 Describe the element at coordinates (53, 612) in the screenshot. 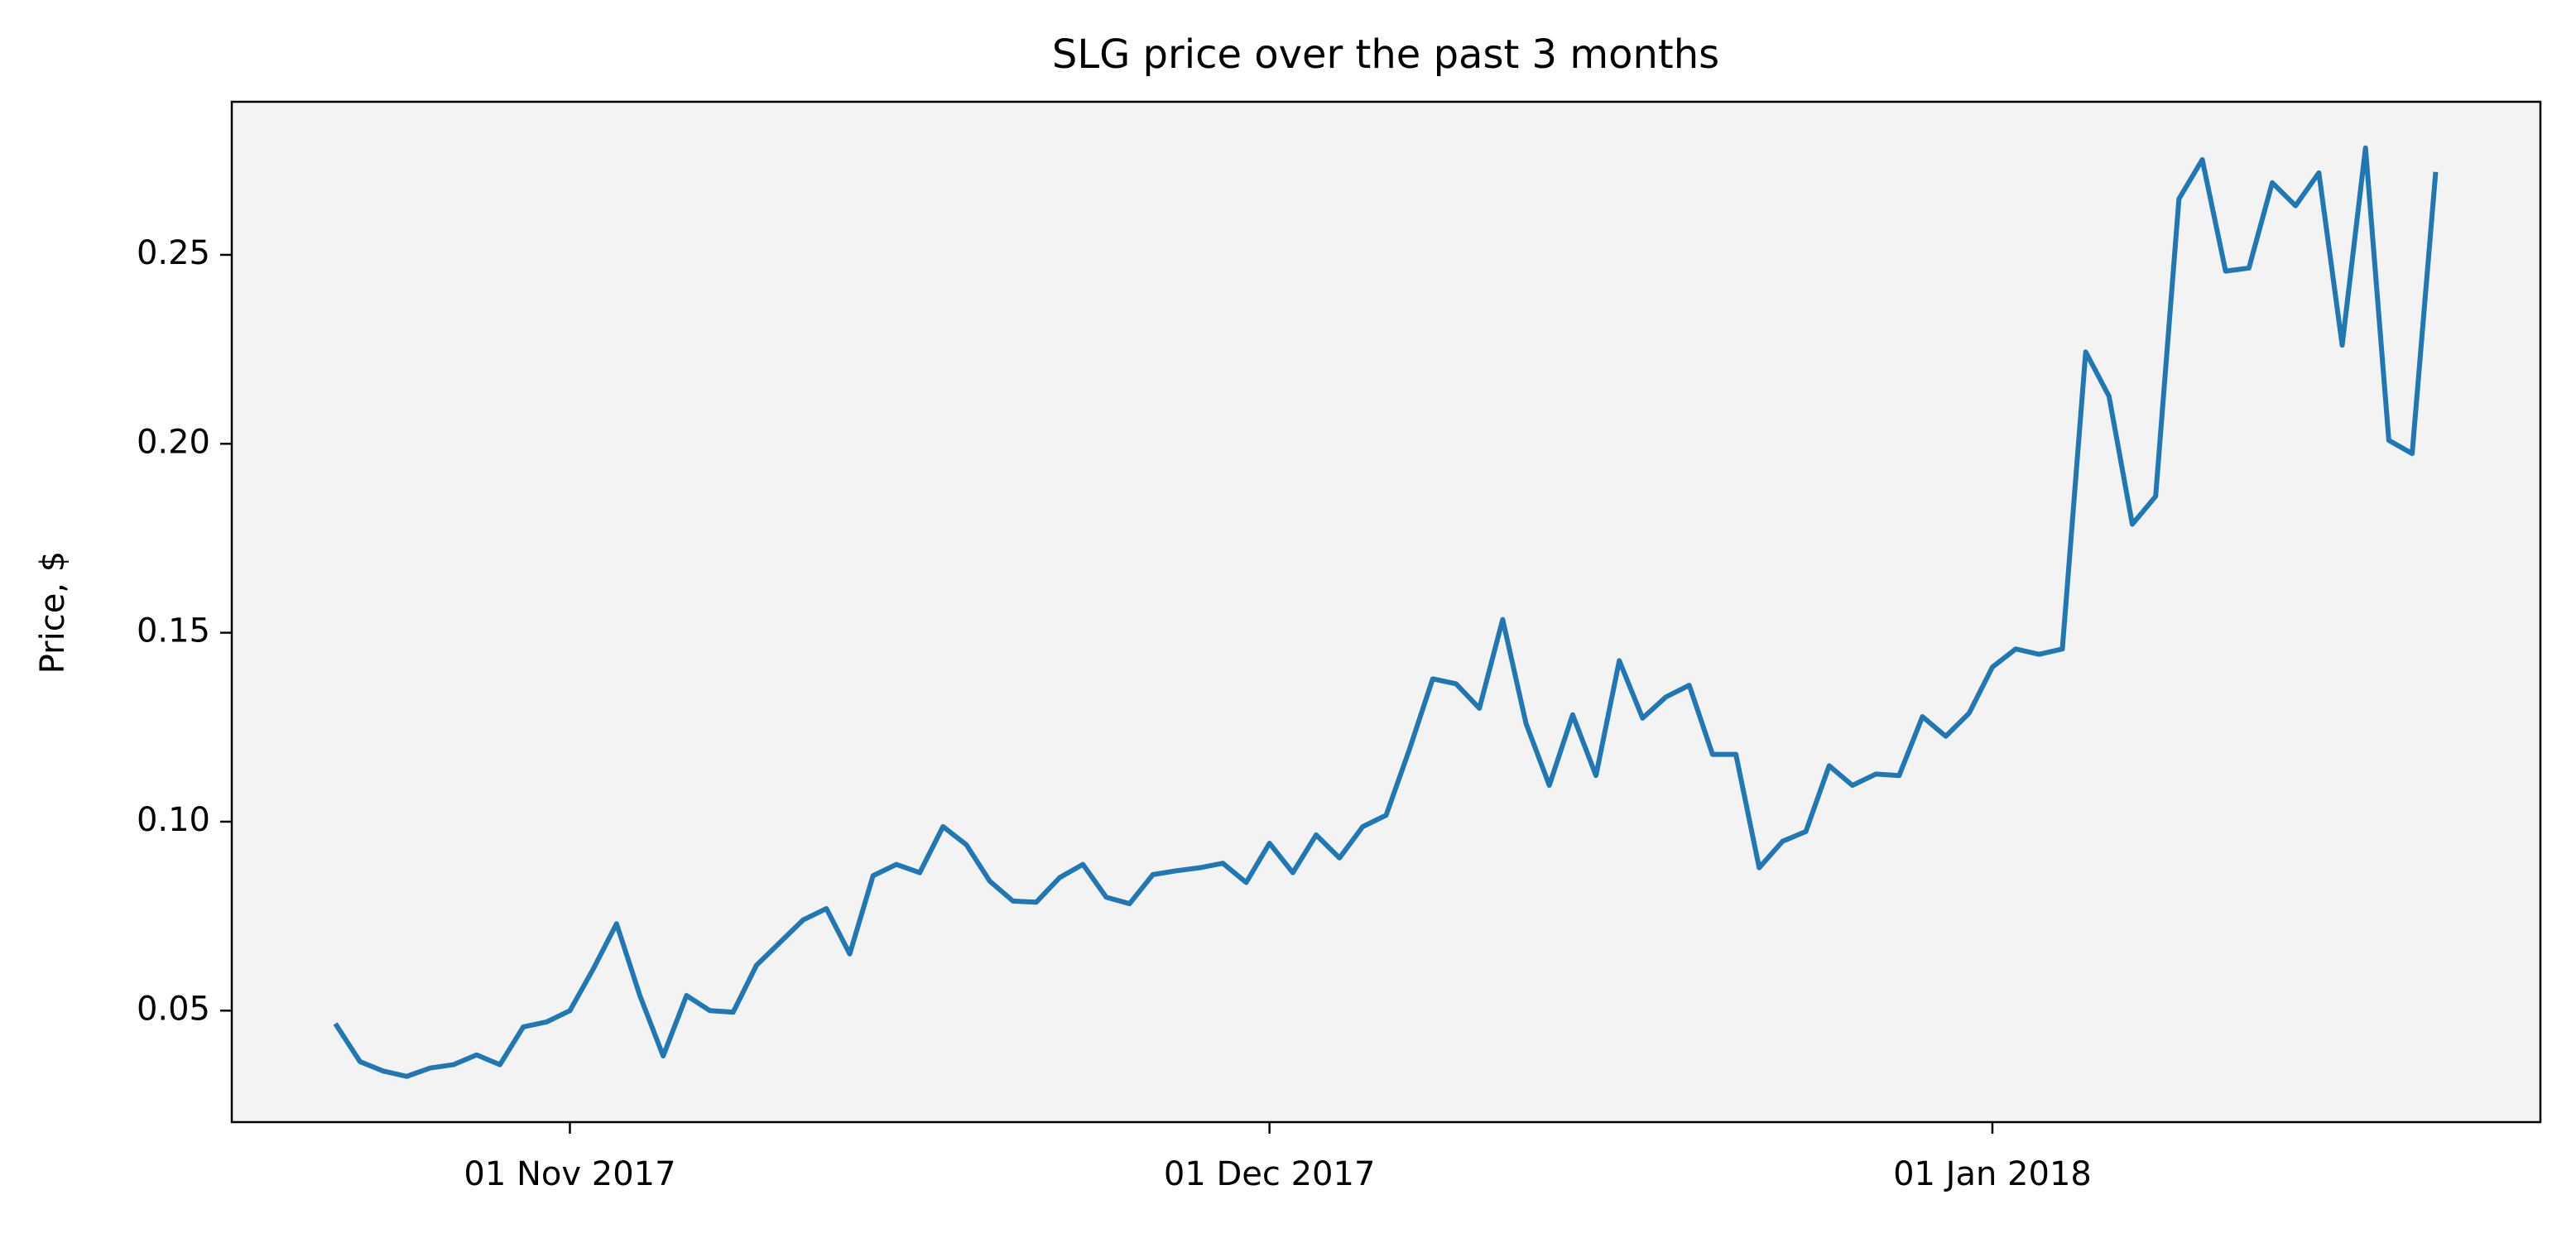

I see `y-axis-label: Price, $` at that location.